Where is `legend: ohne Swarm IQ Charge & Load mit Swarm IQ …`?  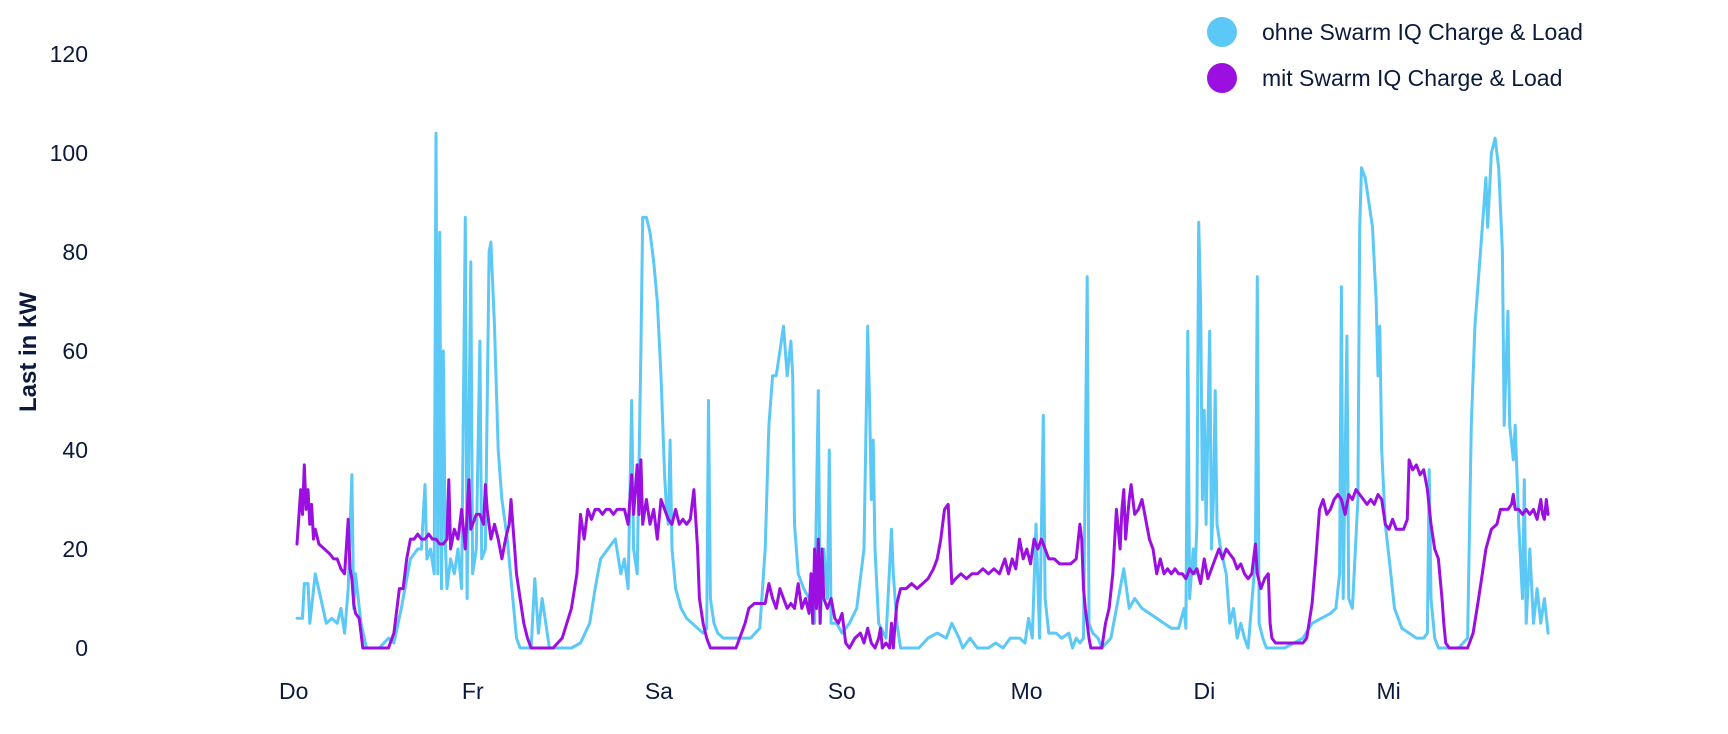 legend: ohne Swarm IQ Charge & Load mit Swarm IQ … is located at coordinates (1395, 55).